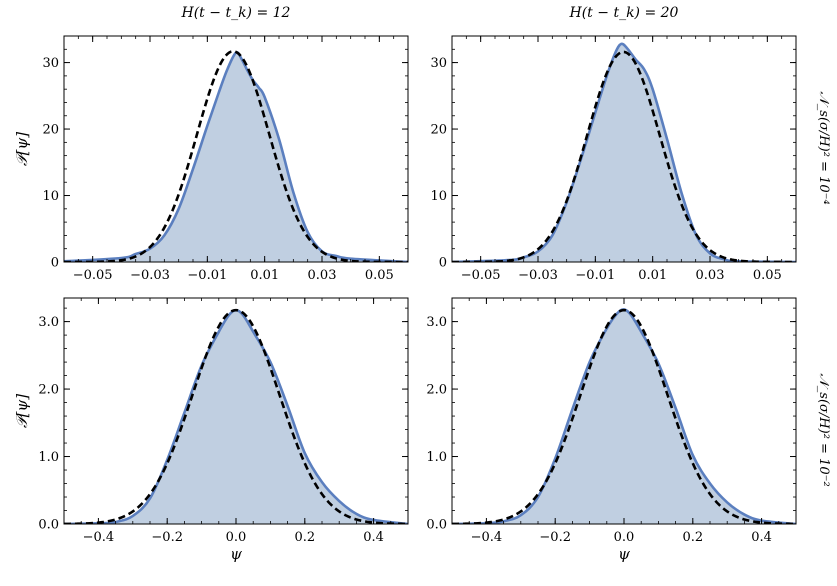 Image resolution: width=837 pixels, height=586 pixels. Describe the element at coordinates (430, 13) in the screenshot. I see `column-titles: H(t − t_k) = 12 H(t − t_k) = 20` at that location.